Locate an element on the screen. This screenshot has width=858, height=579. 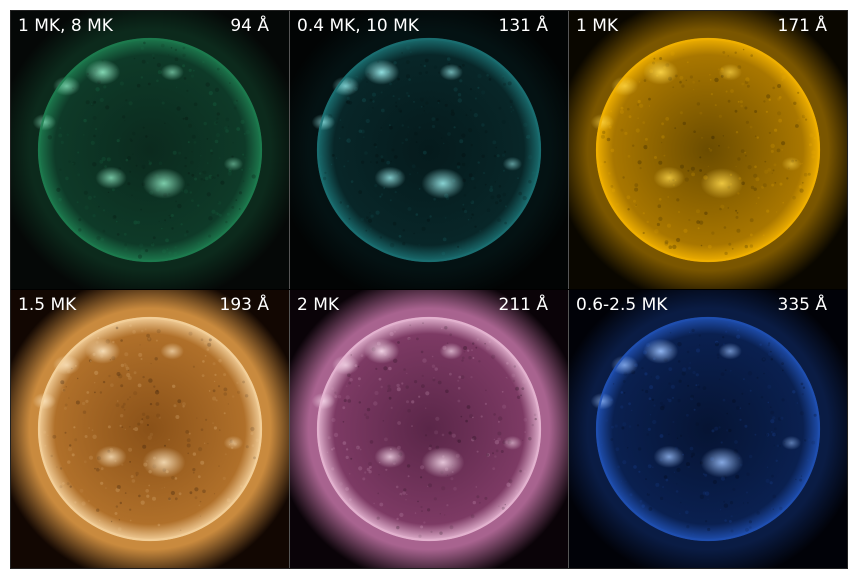
wavelength-label: 131 Å is located at coordinates (523, 26).